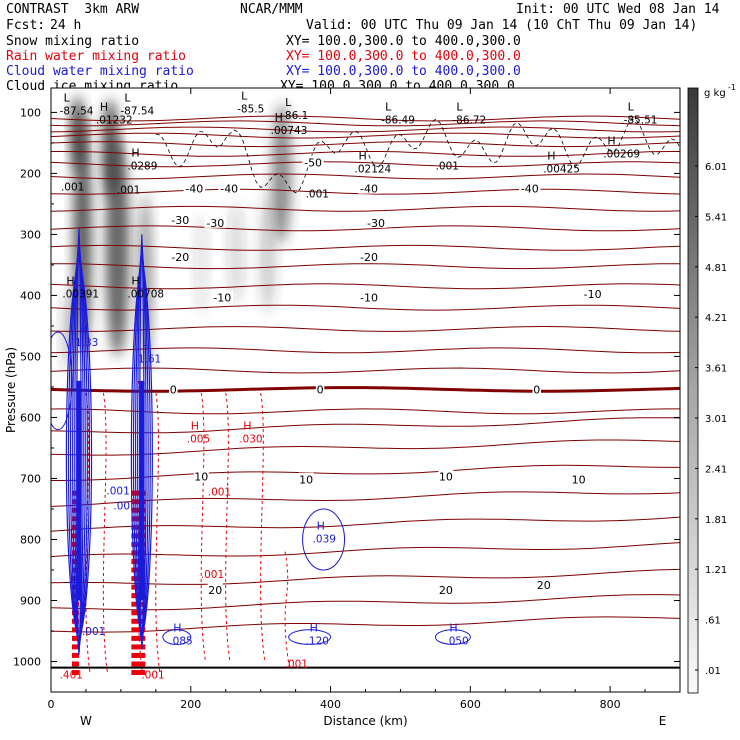  Describe the element at coordinates (26, 25) in the screenshot. I see `fcst-label: Fcst:` at that location.